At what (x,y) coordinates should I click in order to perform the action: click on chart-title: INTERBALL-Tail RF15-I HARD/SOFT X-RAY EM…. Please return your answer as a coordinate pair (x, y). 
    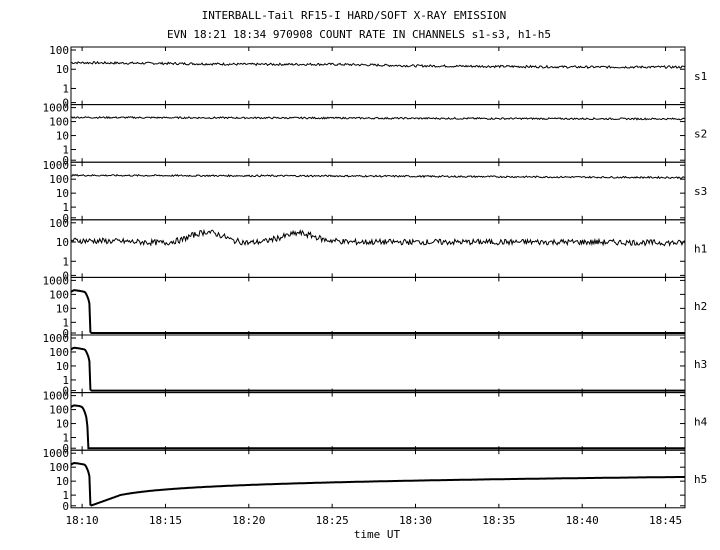
    Looking at the image, I should click on (354, 15).